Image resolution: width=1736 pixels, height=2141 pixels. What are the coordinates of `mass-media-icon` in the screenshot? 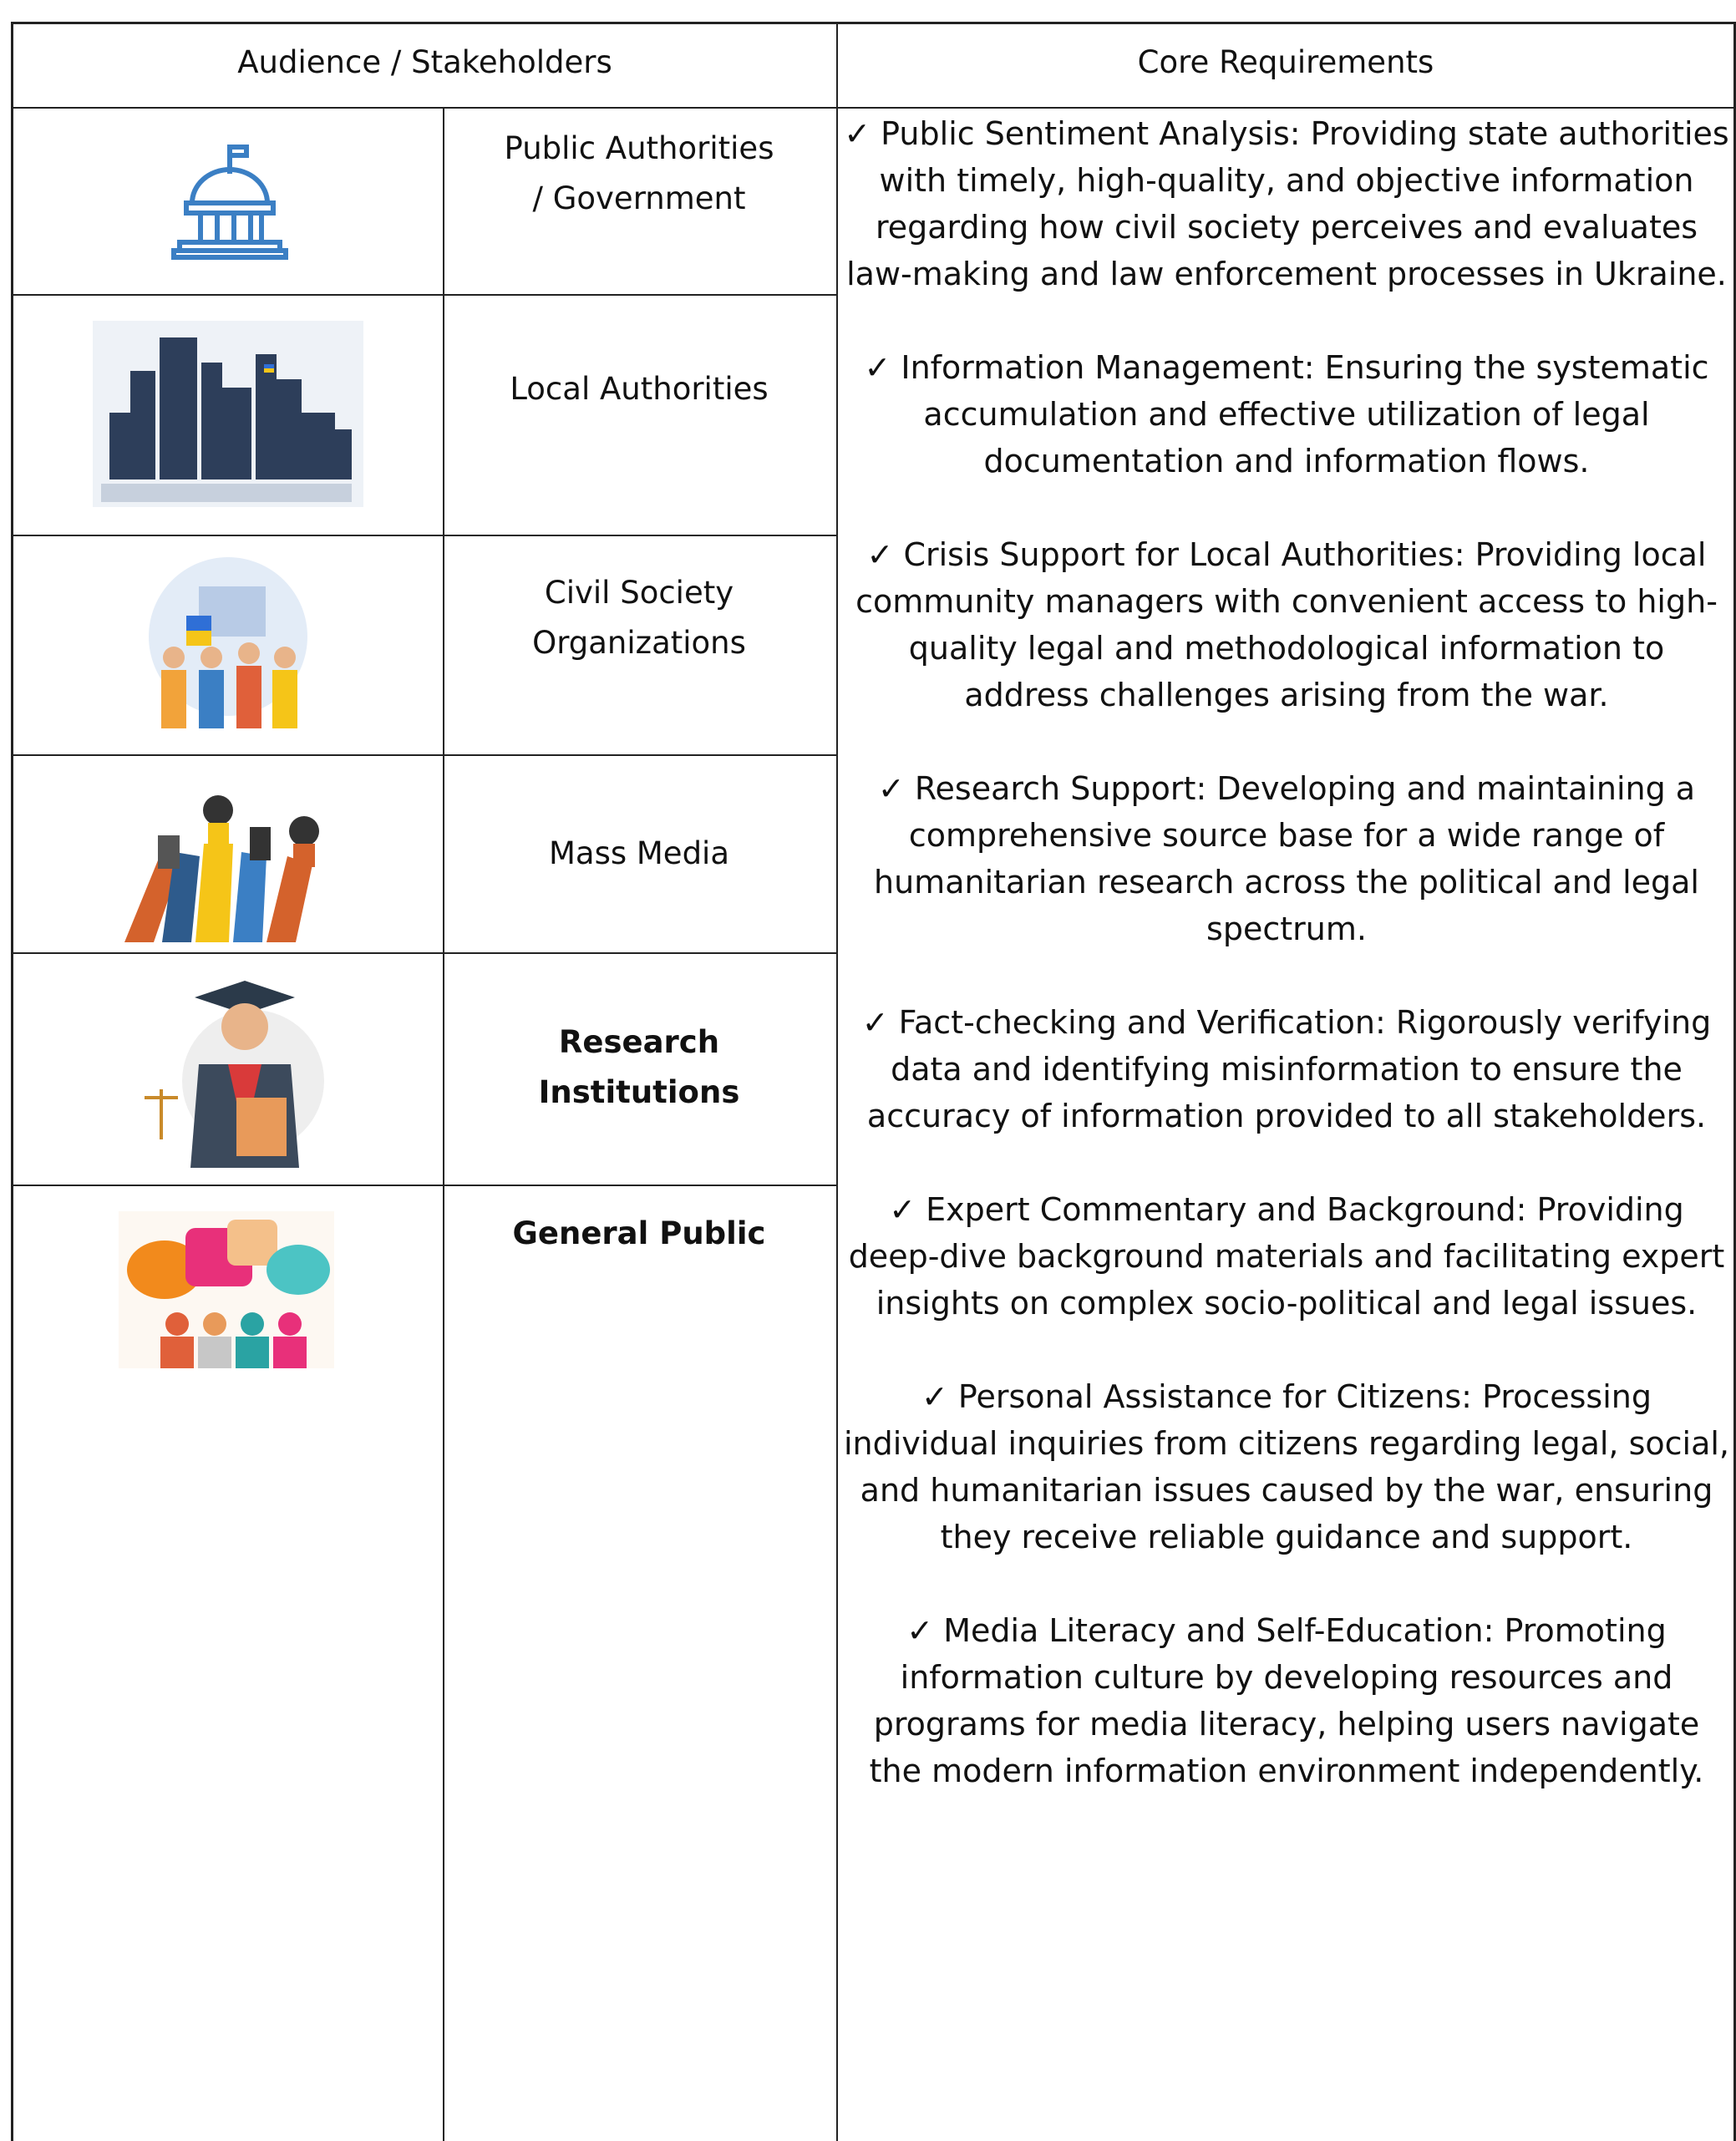 It's located at (222, 868).